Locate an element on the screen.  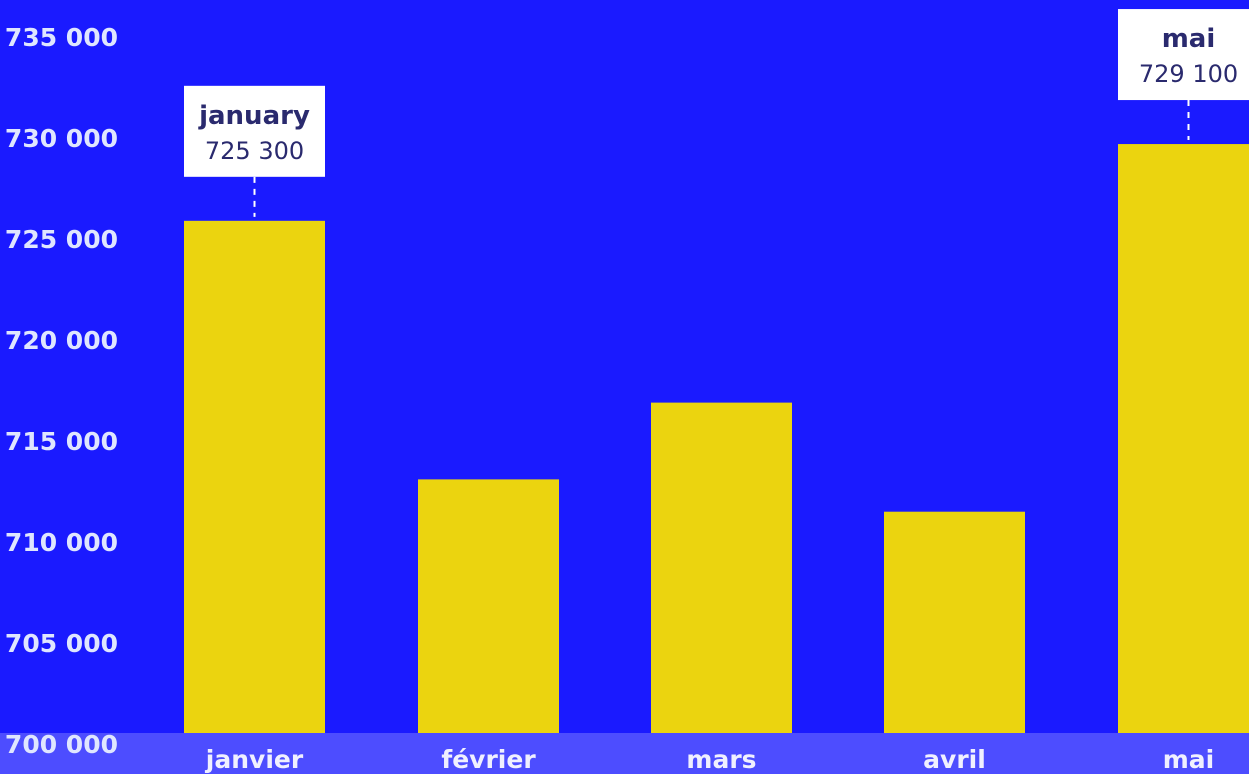
bar-février is located at coordinates (488, 606).